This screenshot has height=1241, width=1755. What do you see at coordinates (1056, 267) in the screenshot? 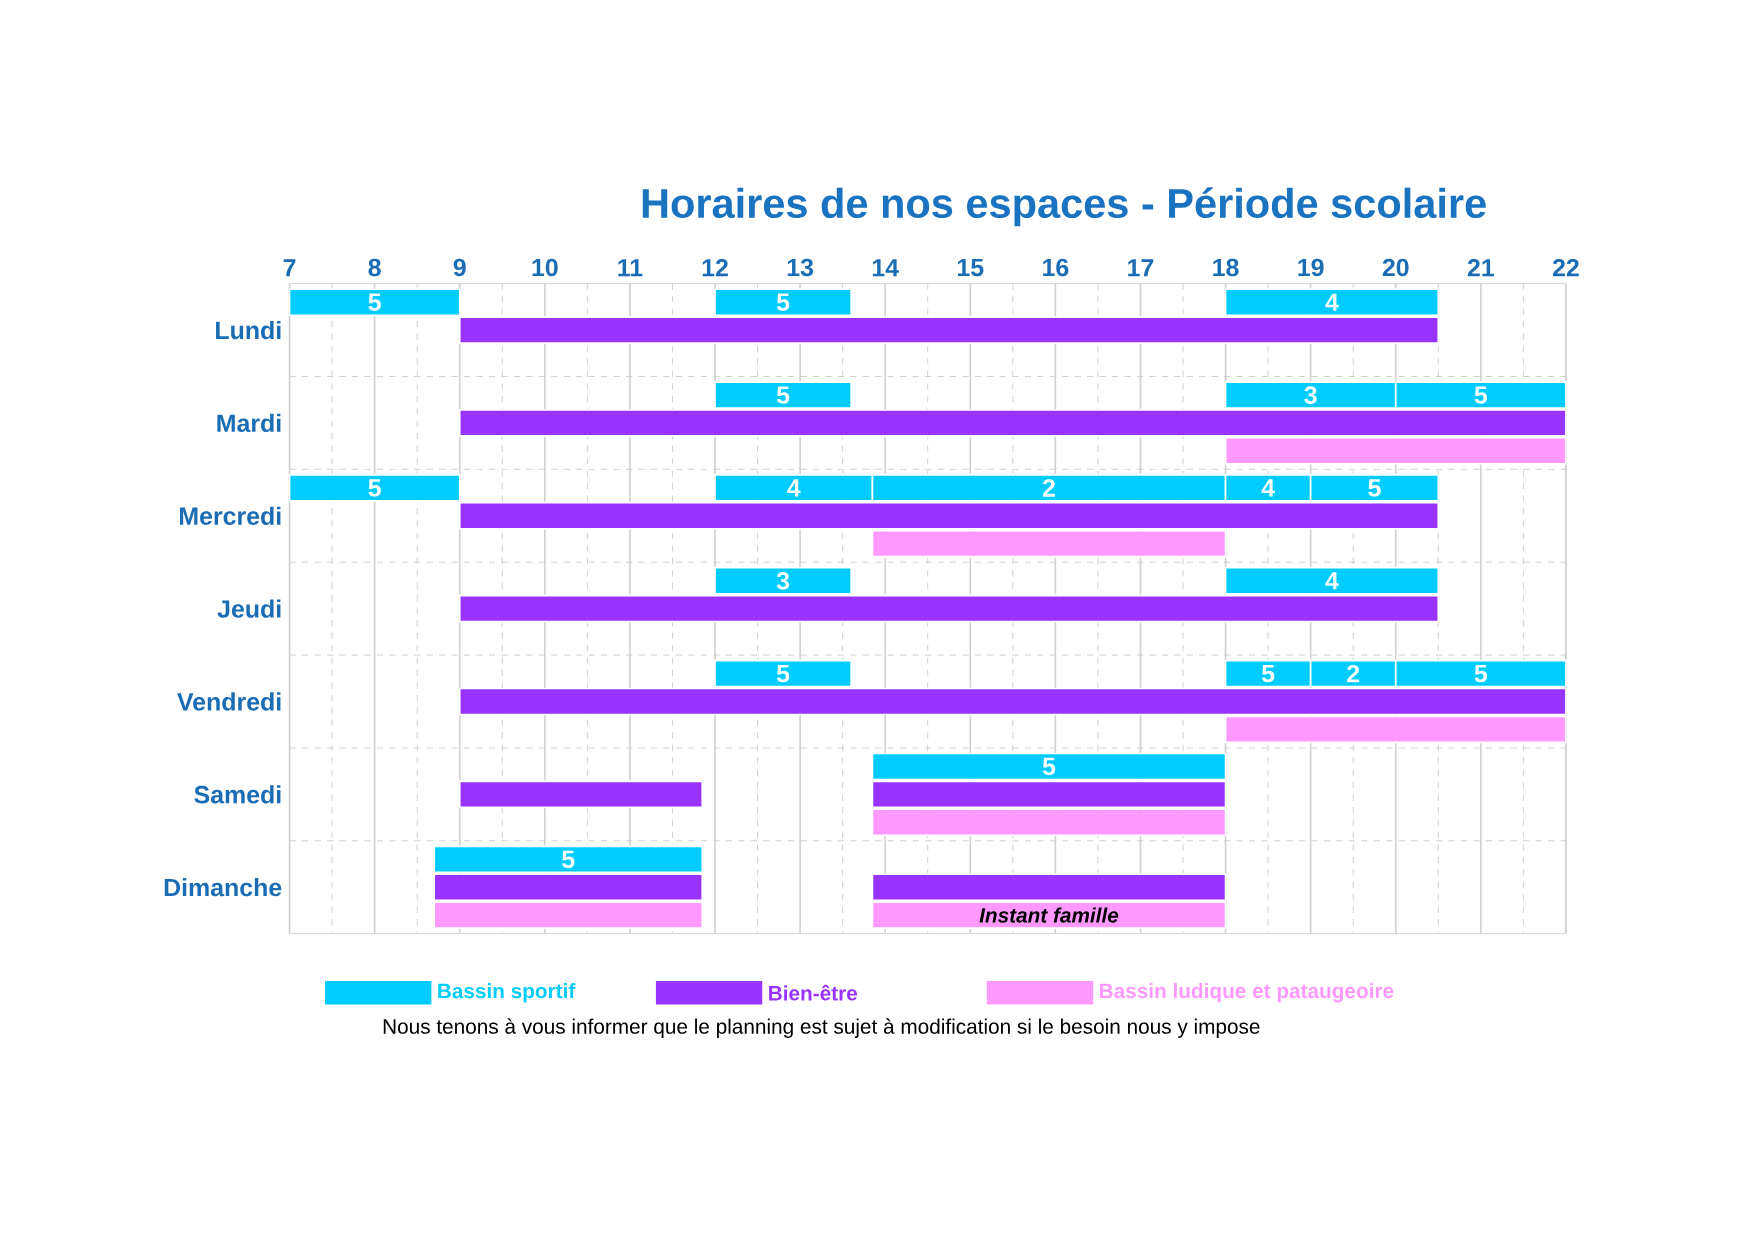
I see `x-tick-label: 16` at bounding box center [1056, 267].